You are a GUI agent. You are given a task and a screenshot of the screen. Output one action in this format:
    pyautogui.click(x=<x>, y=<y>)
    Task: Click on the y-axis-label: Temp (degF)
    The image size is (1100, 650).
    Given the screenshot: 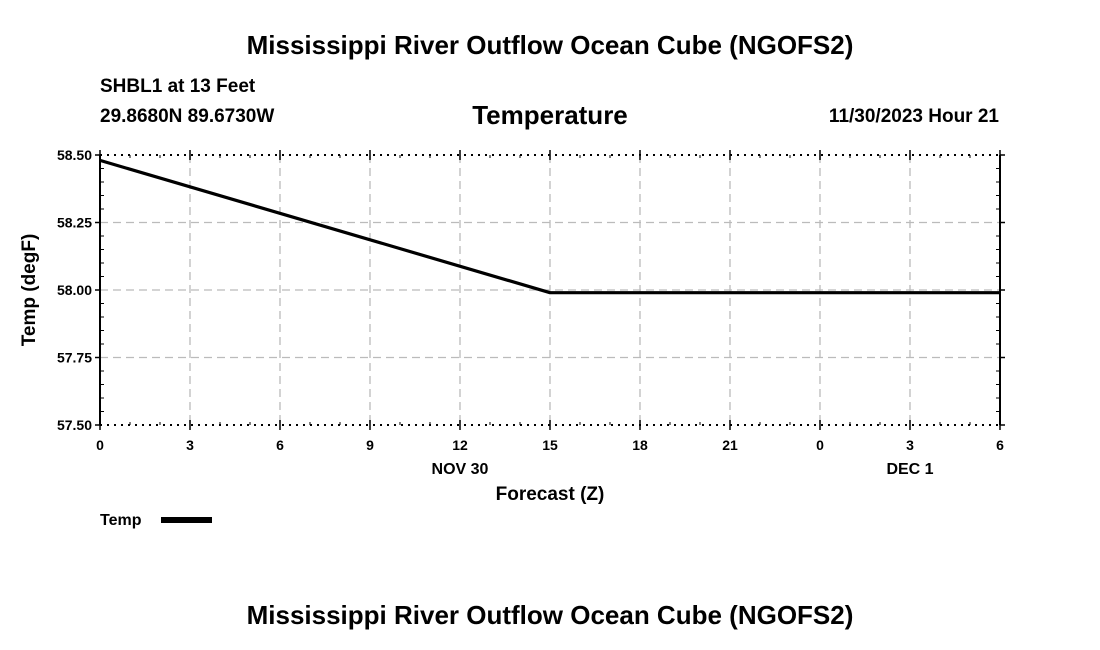 What is the action you would take?
    pyautogui.click(x=29, y=290)
    